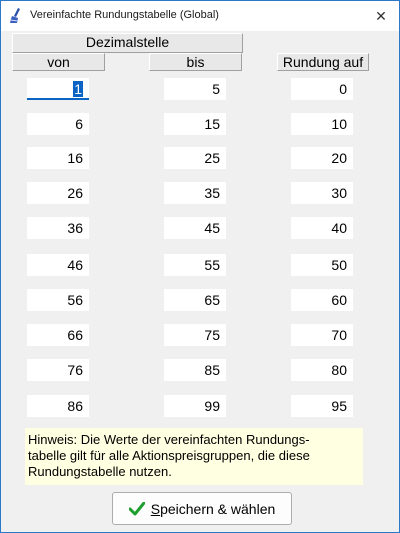  I want to click on von-value-1: 1, so click(78, 89).